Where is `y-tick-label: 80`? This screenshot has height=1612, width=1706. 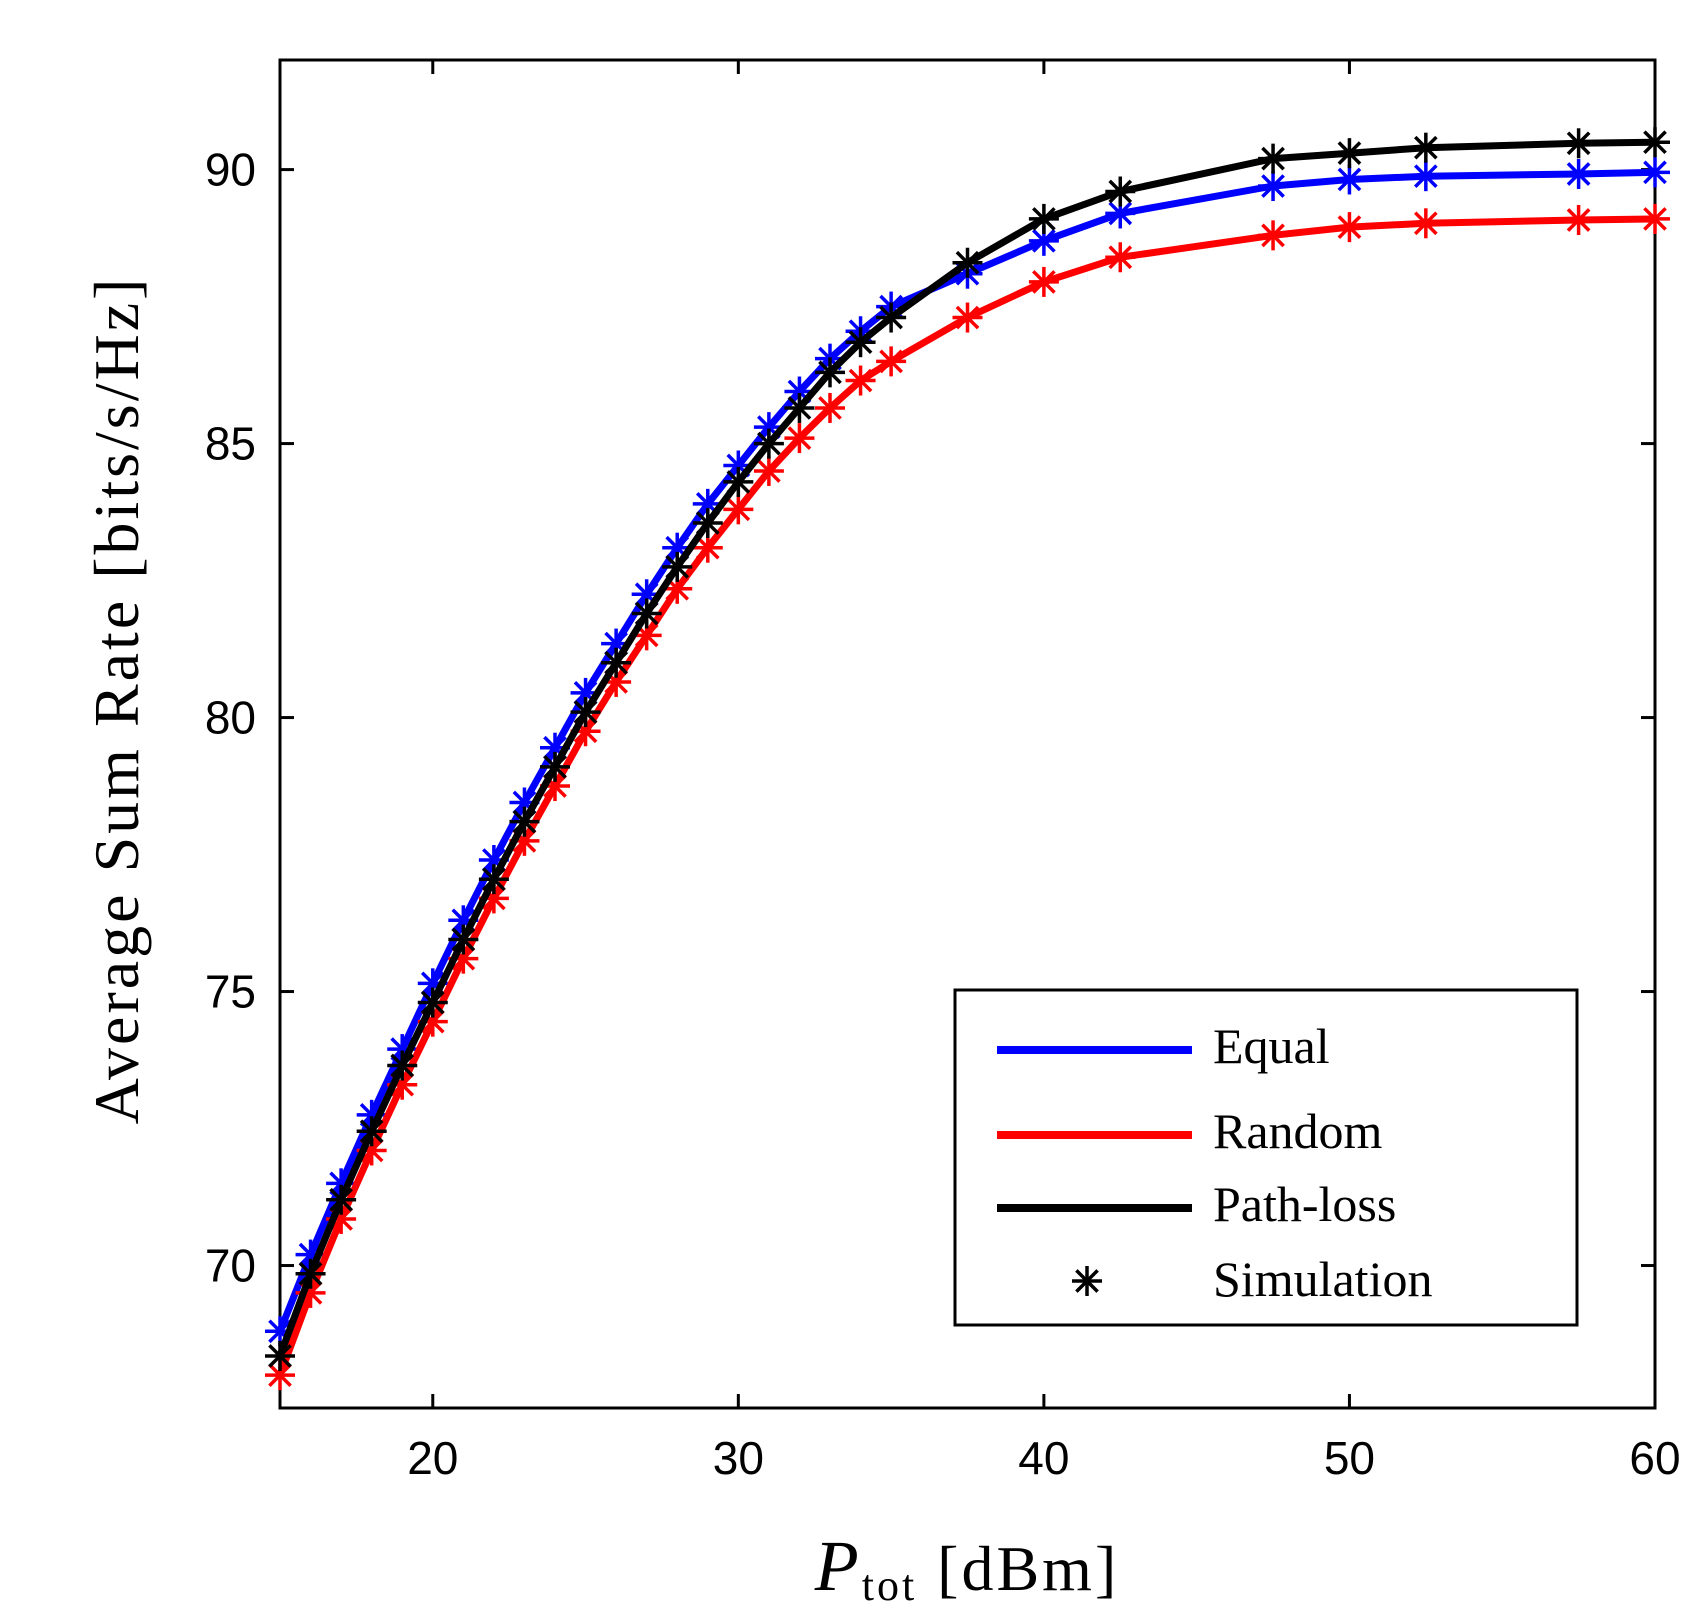 y-tick-label: 80 is located at coordinates (230, 718).